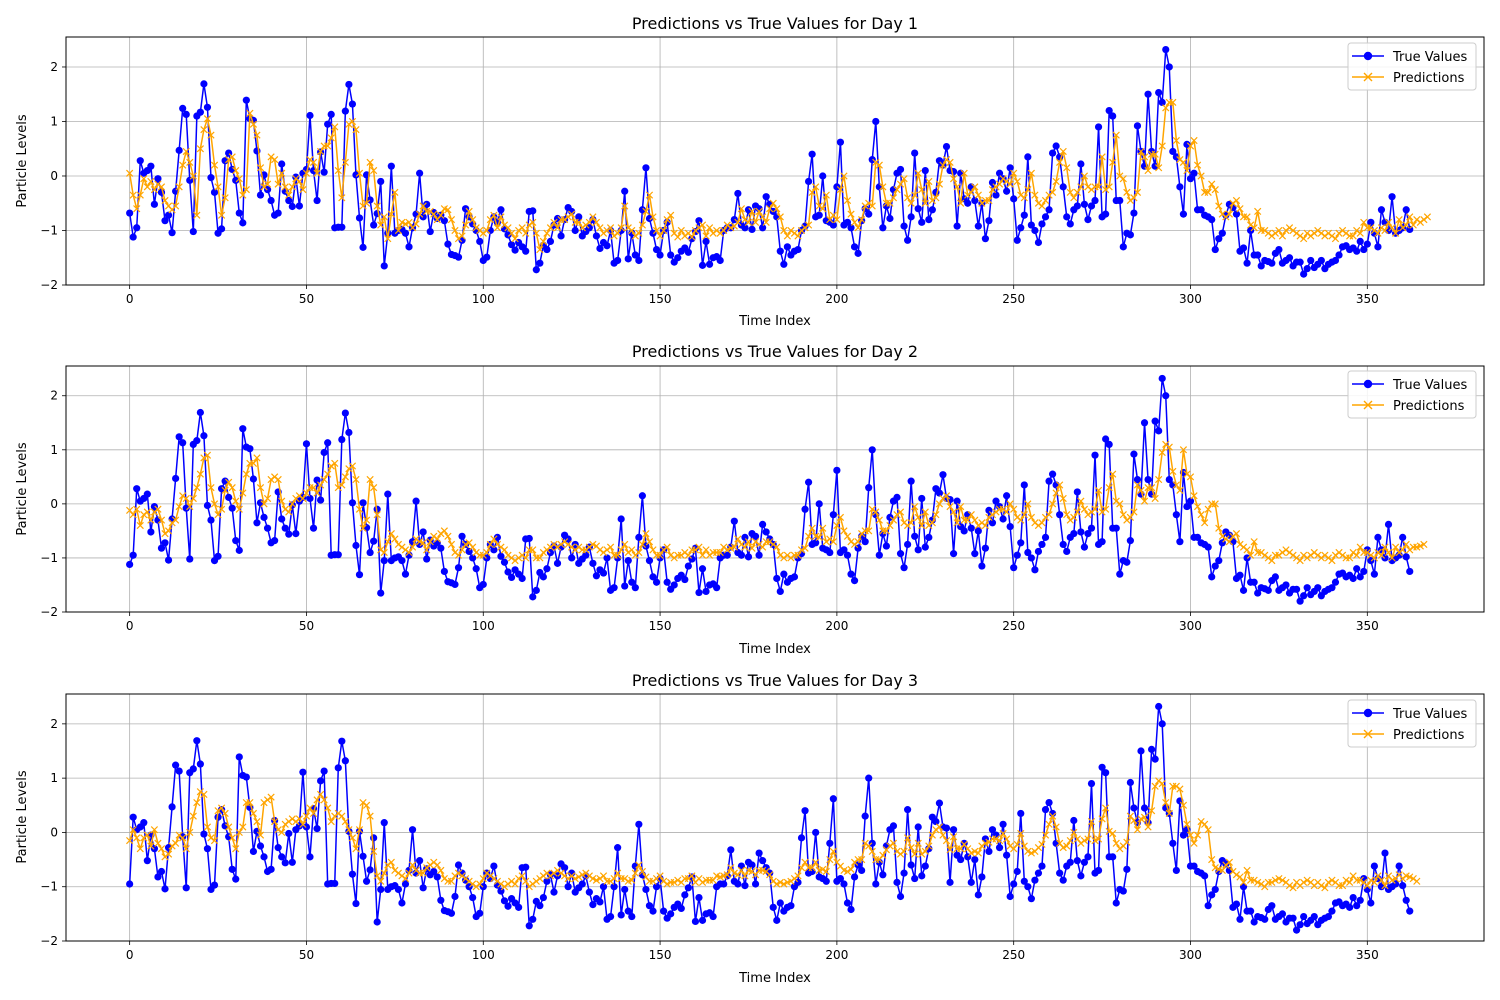 The width and height of the screenshot is (1500, 1000). I want to click on x-tick-label-day-2: 100, so click(483, 626).